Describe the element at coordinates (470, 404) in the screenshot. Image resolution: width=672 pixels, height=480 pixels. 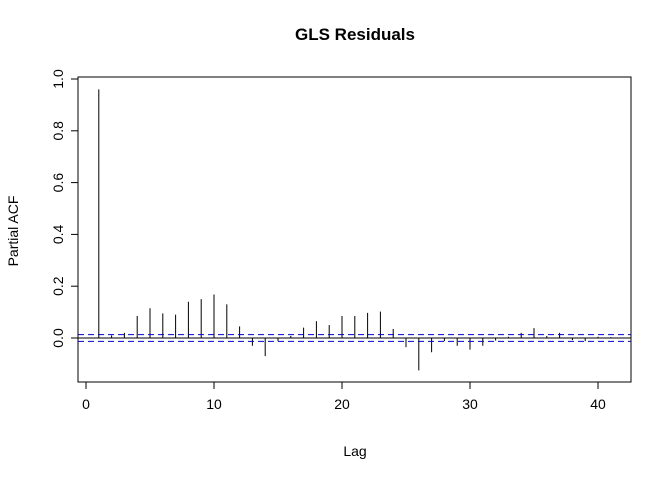
I see `x-tick-label-30: 30` at that location.